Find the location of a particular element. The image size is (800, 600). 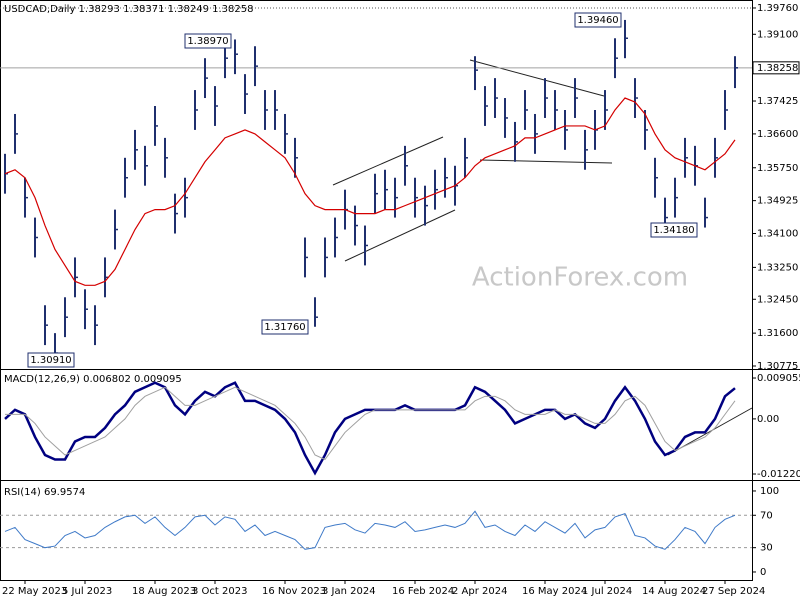

y-tick-label: 1.38258 is located at coordinates (777, 68).